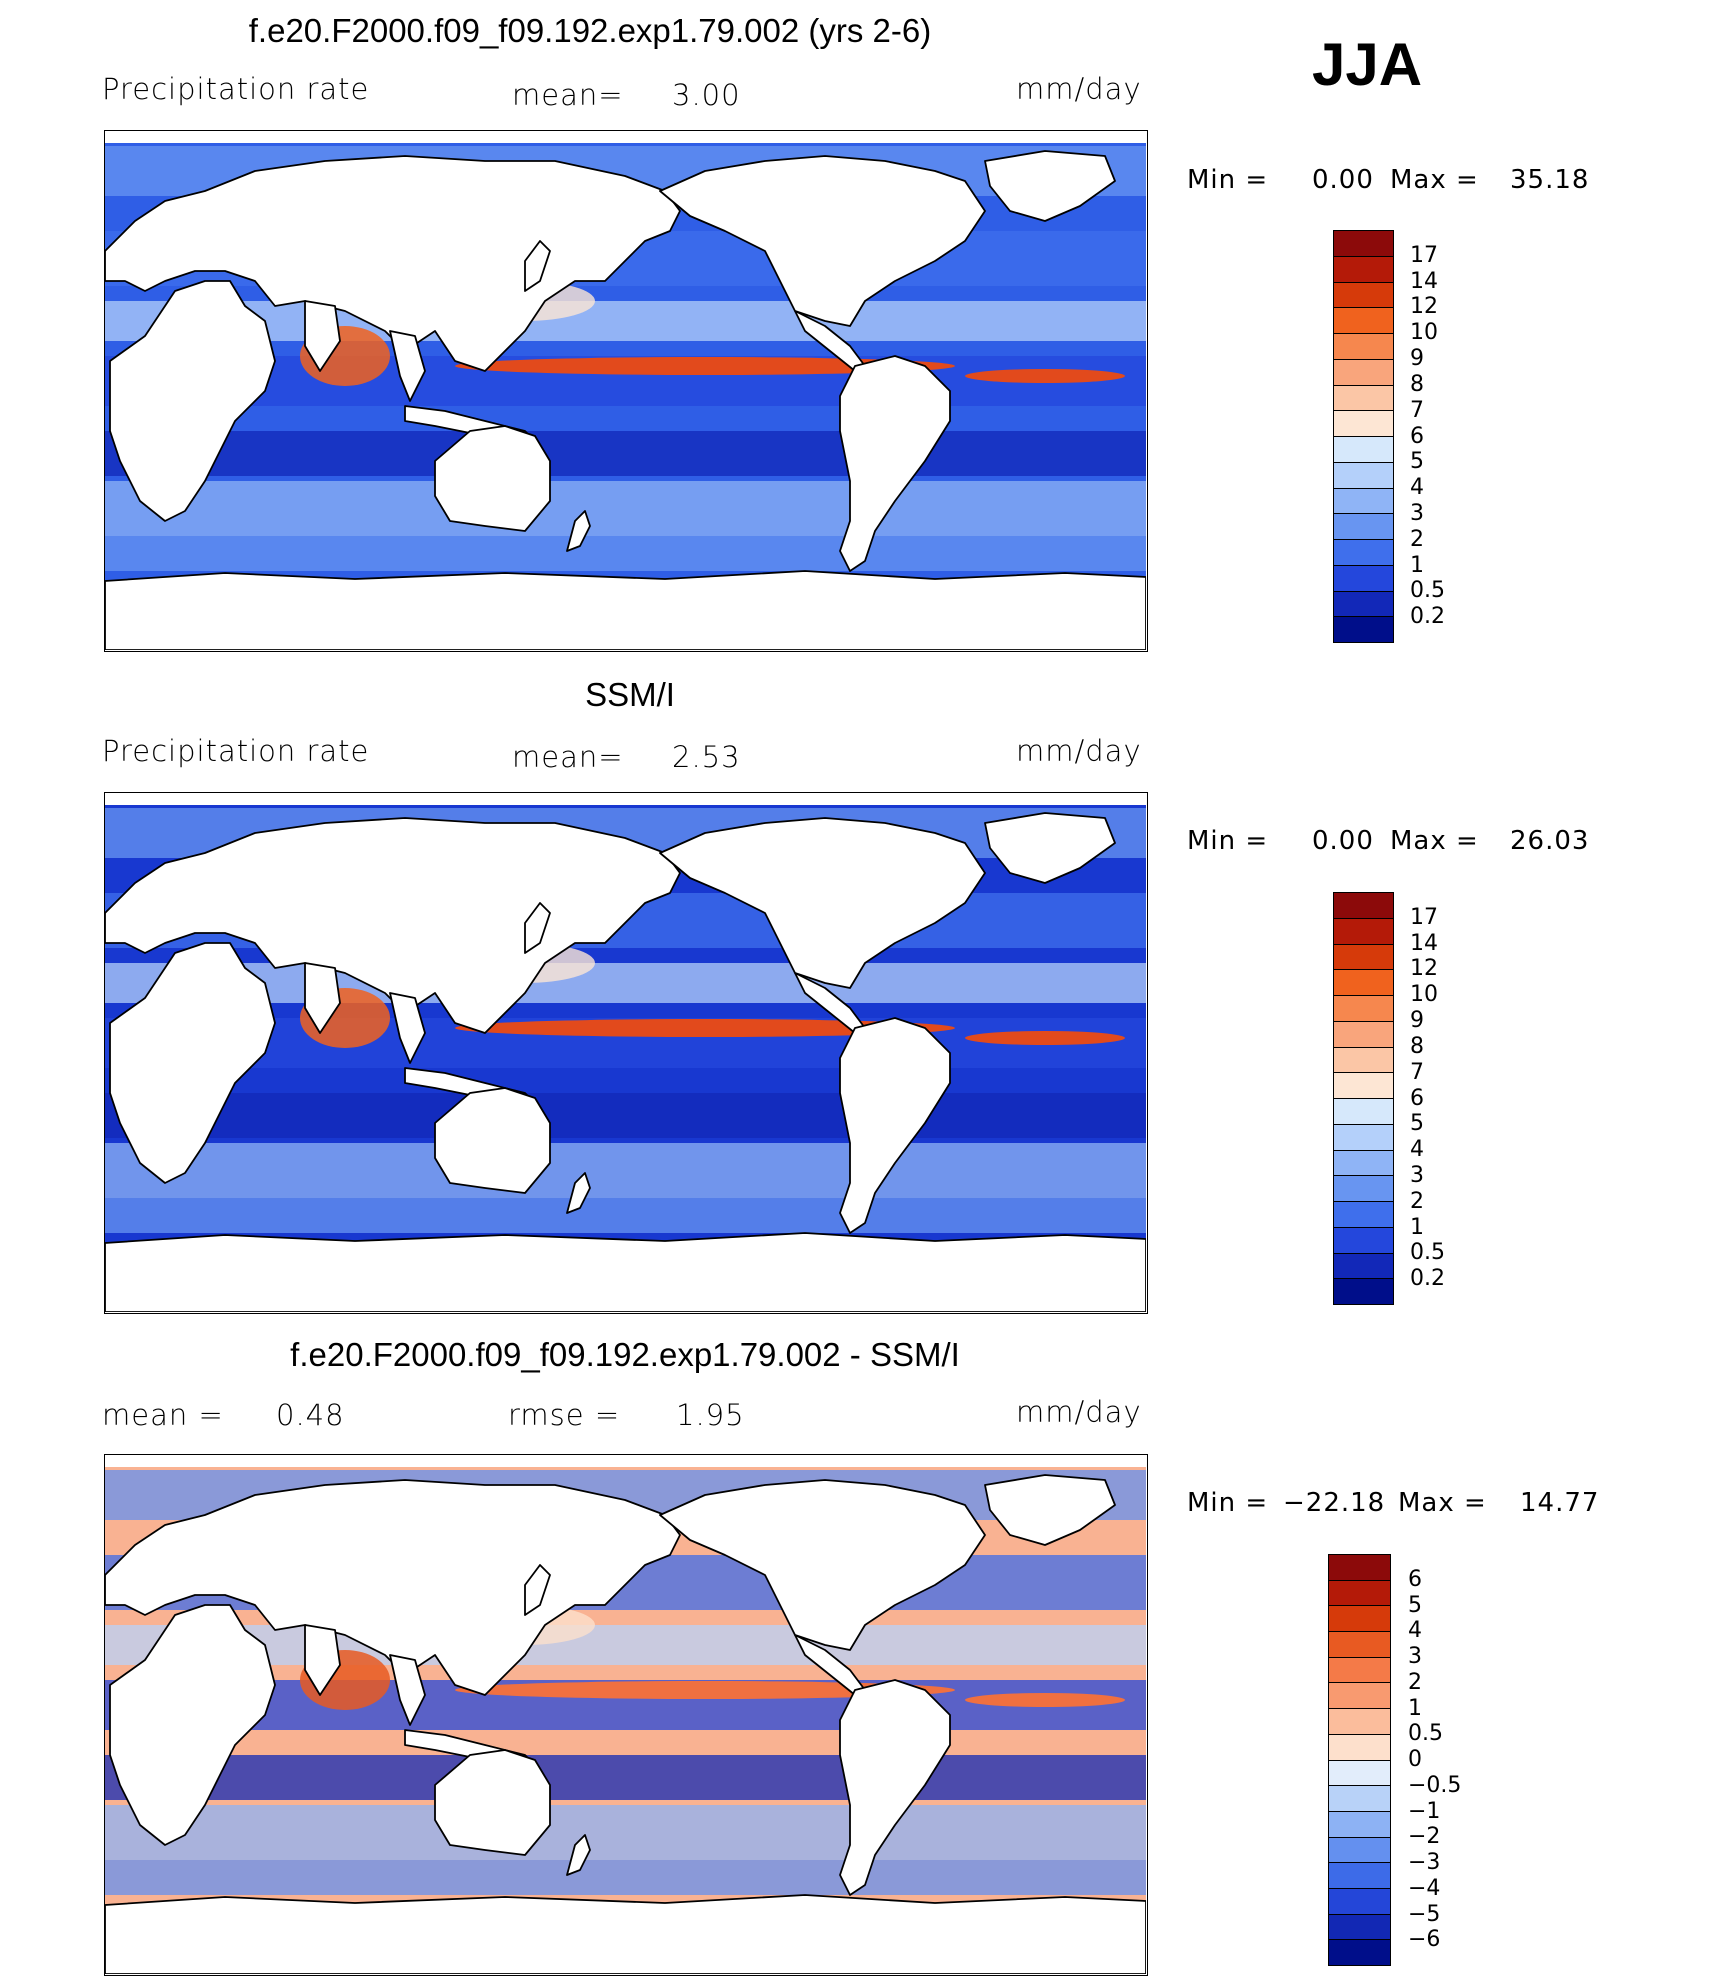 The image size is (1710, 1976). I want to click on colorbar-tick-label: 17, so click(1424, 917).